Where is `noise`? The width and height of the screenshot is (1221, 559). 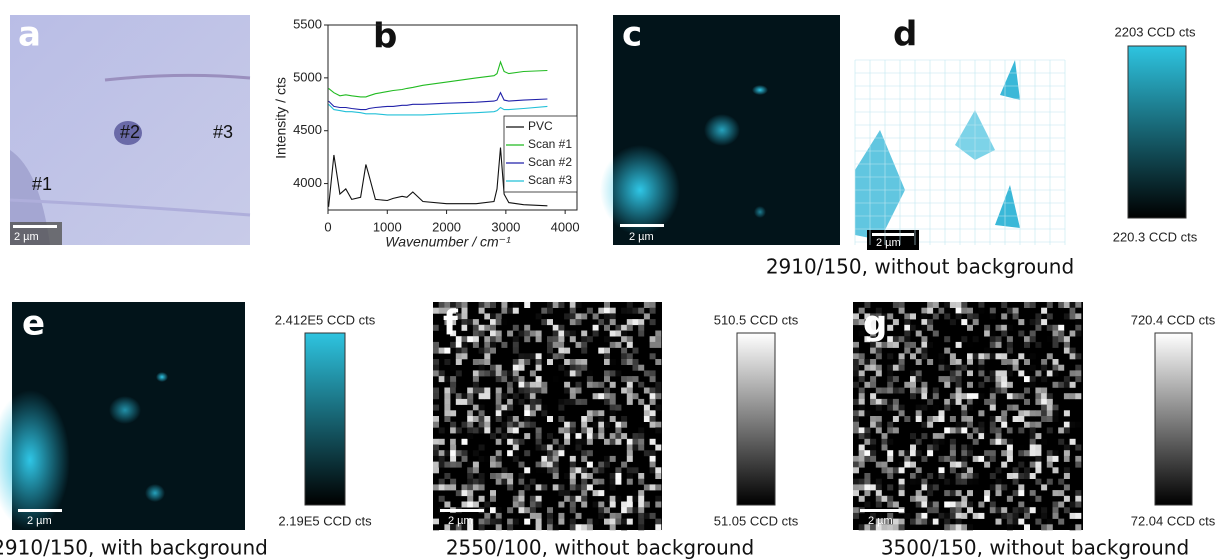 noise is located at coordinates (967, 416).